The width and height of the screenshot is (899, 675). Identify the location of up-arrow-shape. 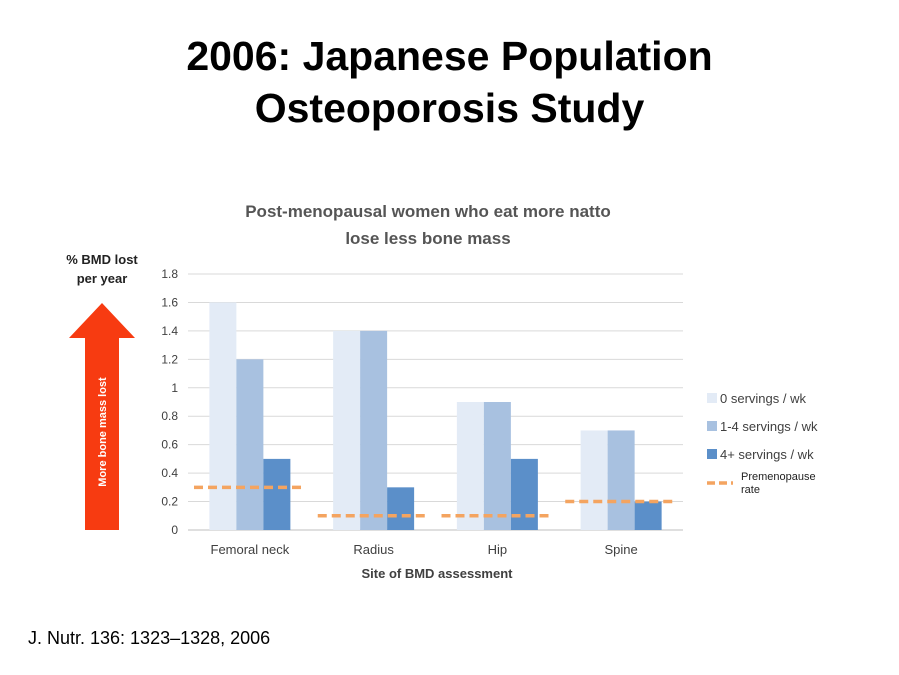
(102, 416).